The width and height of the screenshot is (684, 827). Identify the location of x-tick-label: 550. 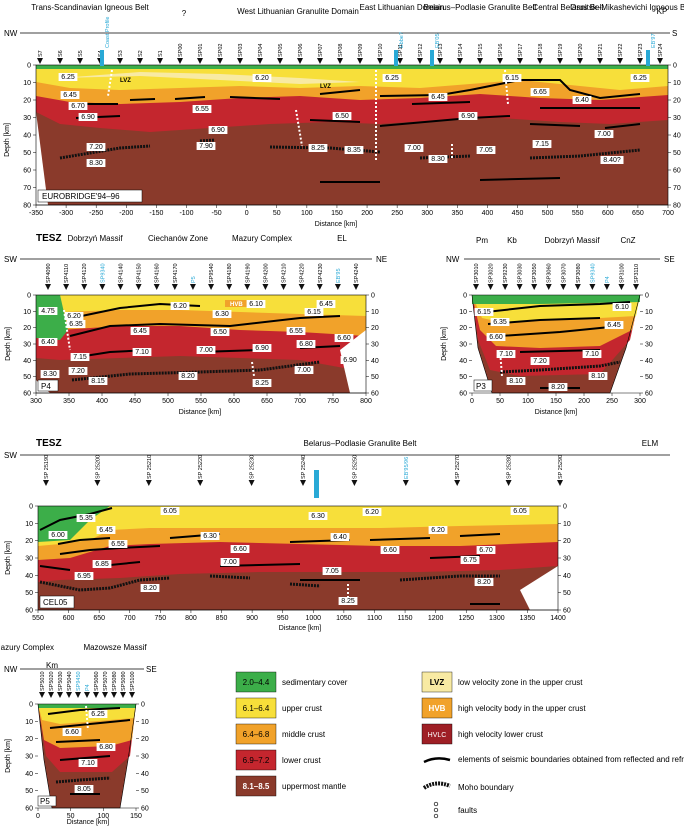
(578, 213).